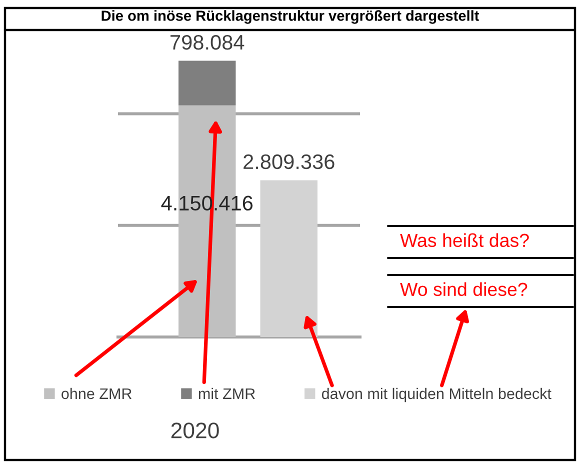 The width and height of the screenshot is (579, 466). I want to click on chart-title: Die om inöse Rücklagenstruktur vergrößert dargestellt, so click(291, 17).